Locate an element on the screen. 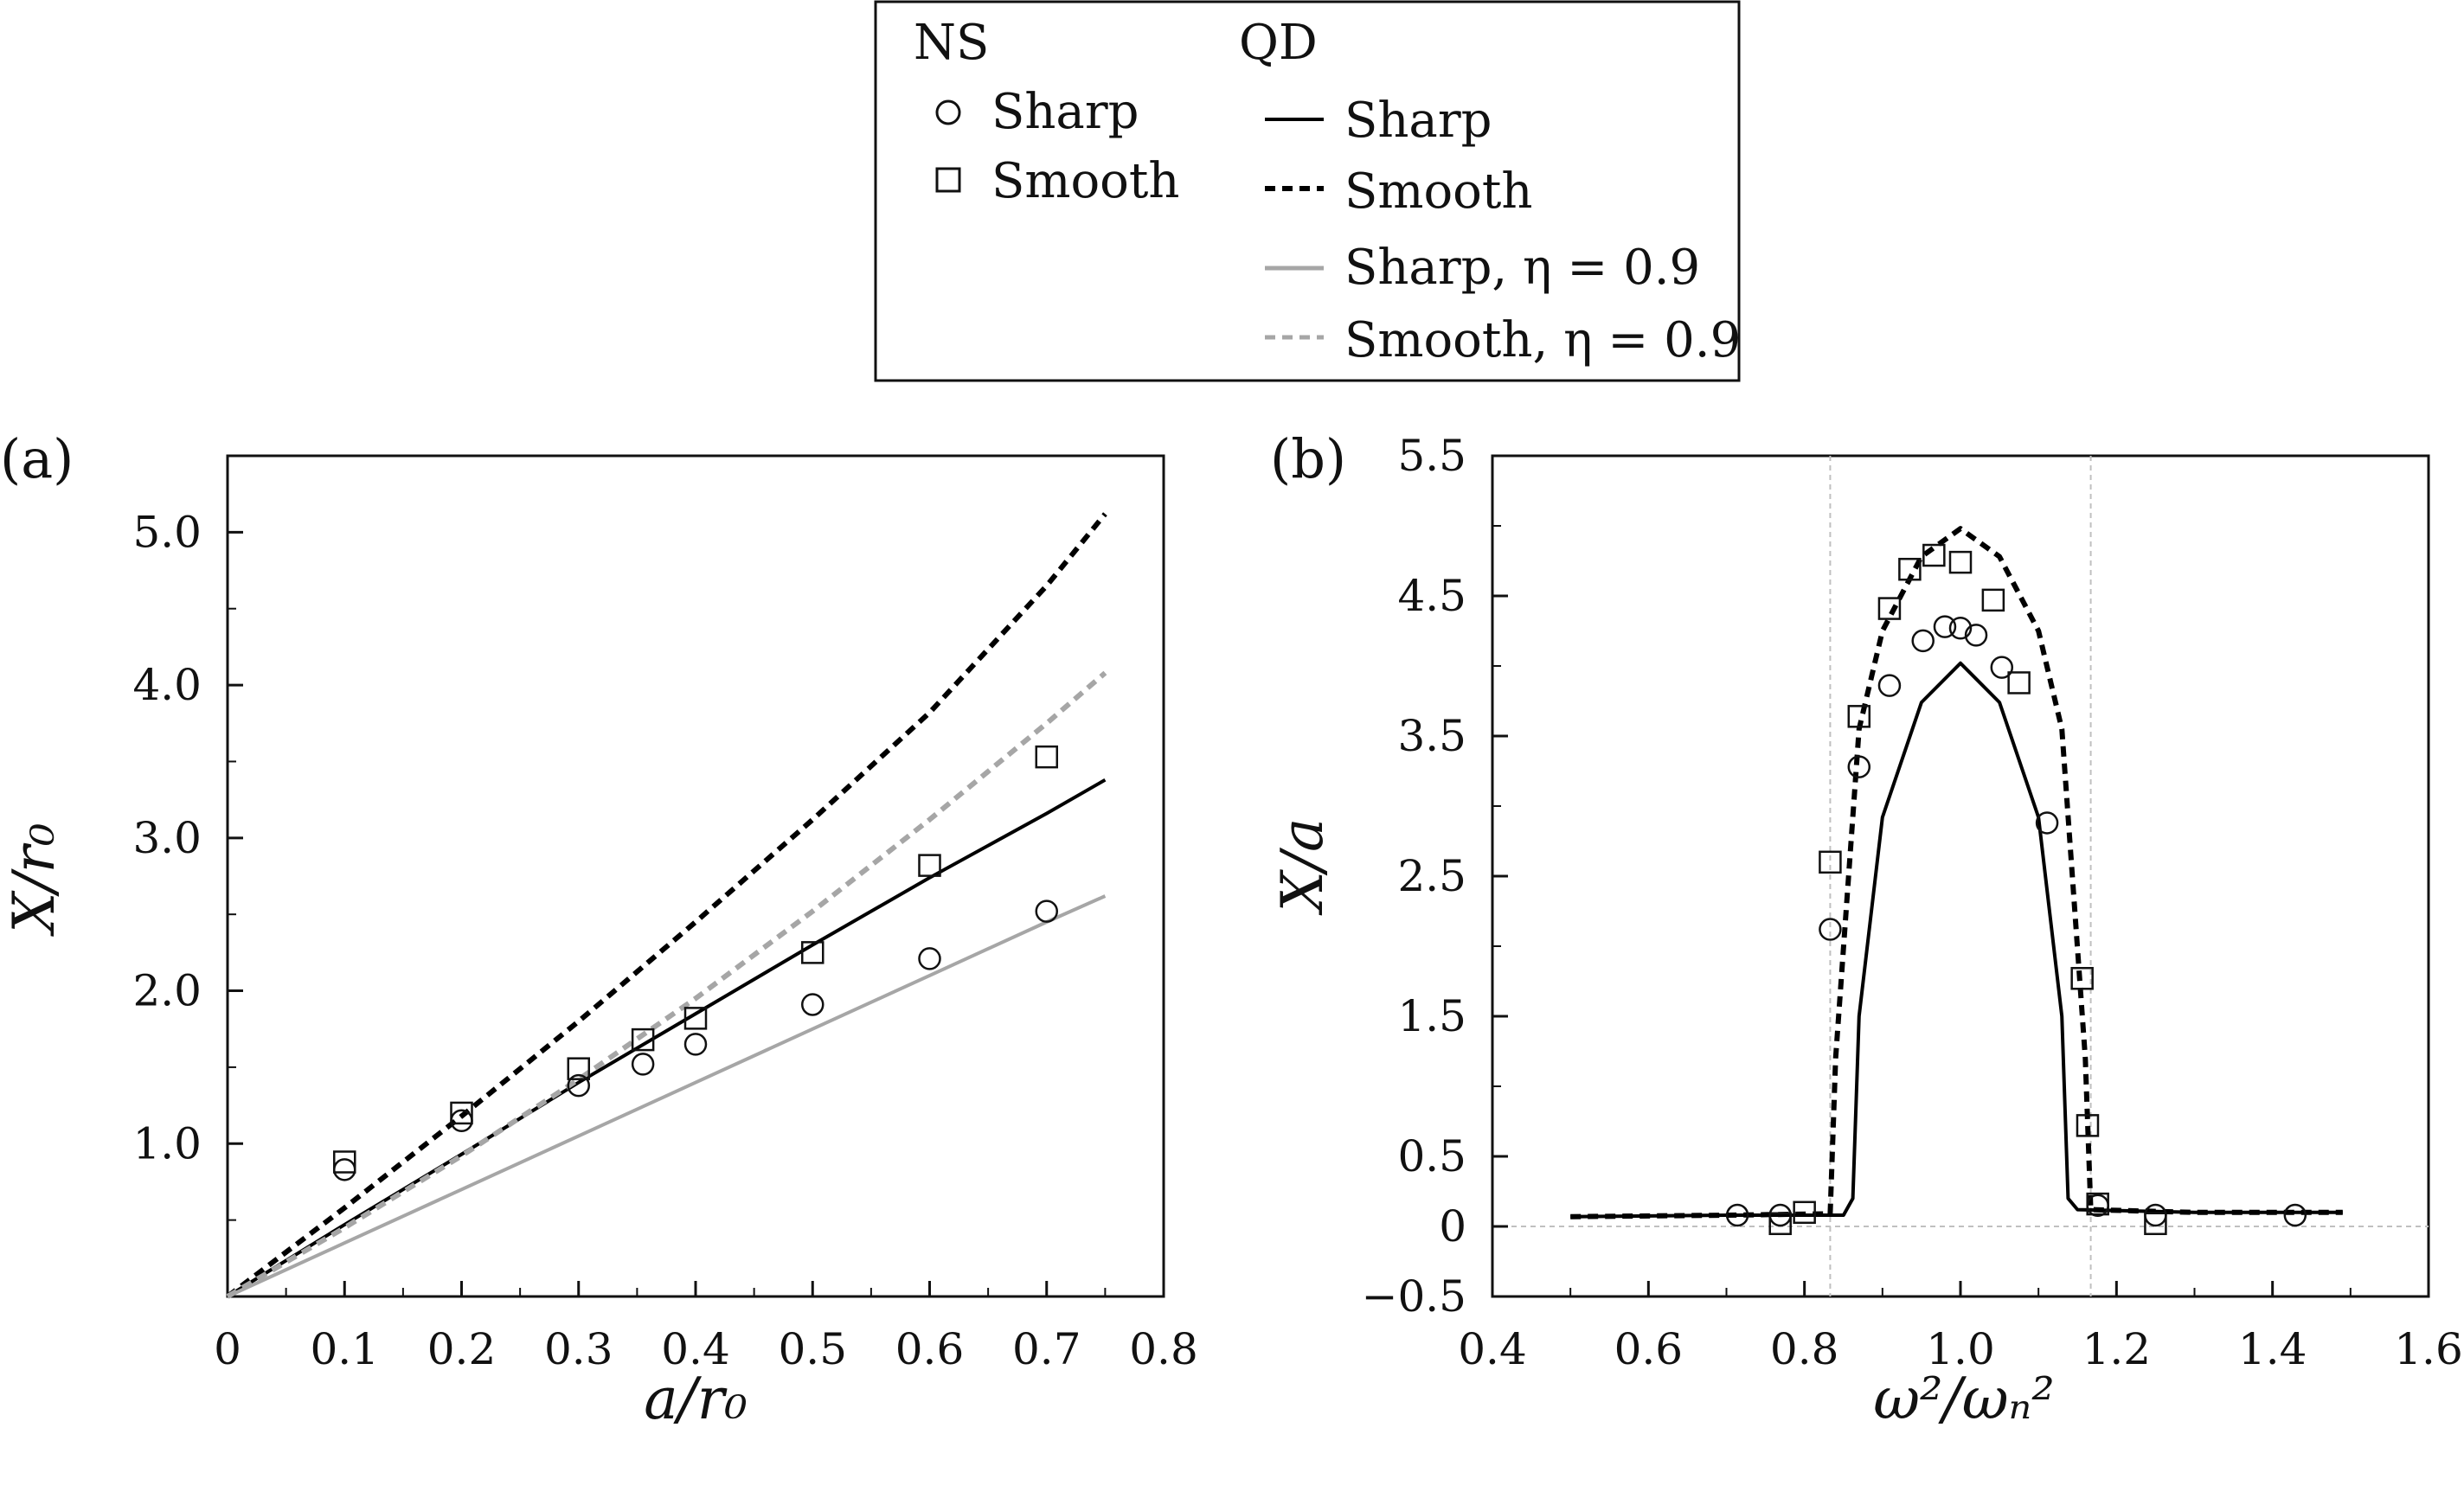 This screenshot has width=2464, height=1498. x-tick-label: 0.1 is located at coordinates (345, 1349).